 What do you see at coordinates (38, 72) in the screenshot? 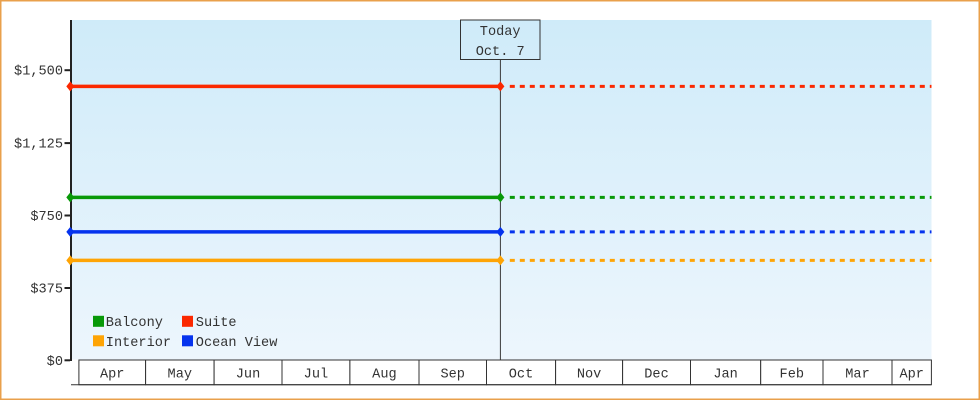
I see `svg-text: $1,500` at bounding box center [38, 72].